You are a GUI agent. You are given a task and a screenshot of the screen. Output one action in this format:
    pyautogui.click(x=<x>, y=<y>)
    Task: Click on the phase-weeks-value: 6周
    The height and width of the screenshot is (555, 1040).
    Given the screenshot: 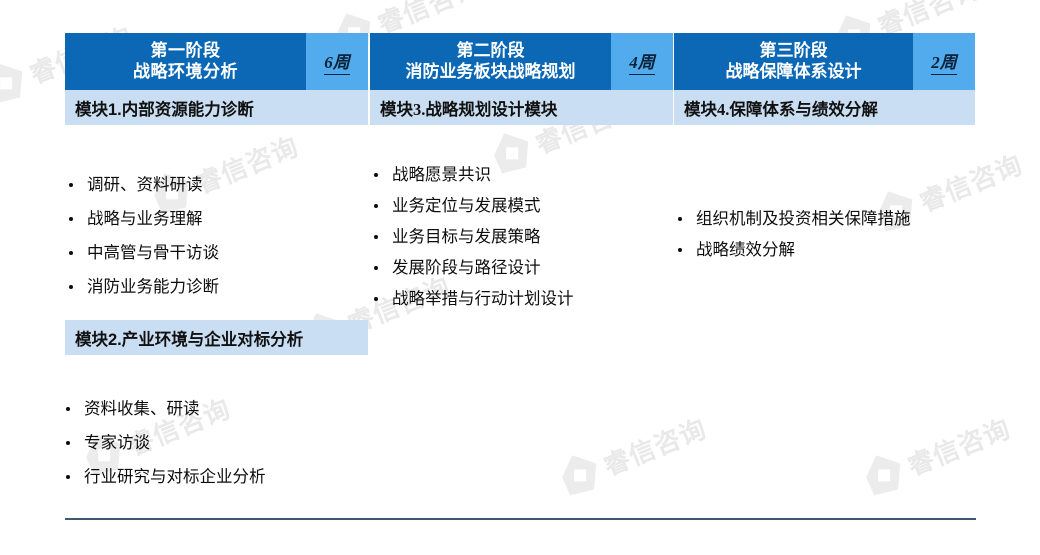 What is the action you would take?
    pyautogui.click(x=337, y=61)
    